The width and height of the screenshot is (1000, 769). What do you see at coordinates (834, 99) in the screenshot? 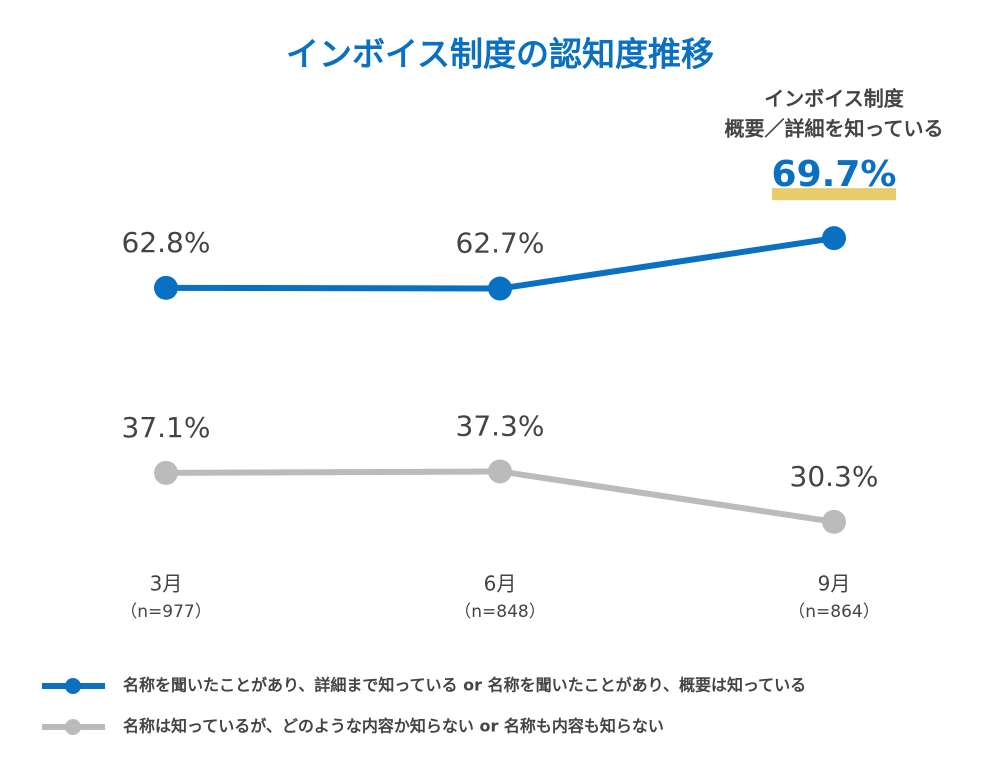
I see `annotation: インボイス制度` at bounding box center [834, 99].